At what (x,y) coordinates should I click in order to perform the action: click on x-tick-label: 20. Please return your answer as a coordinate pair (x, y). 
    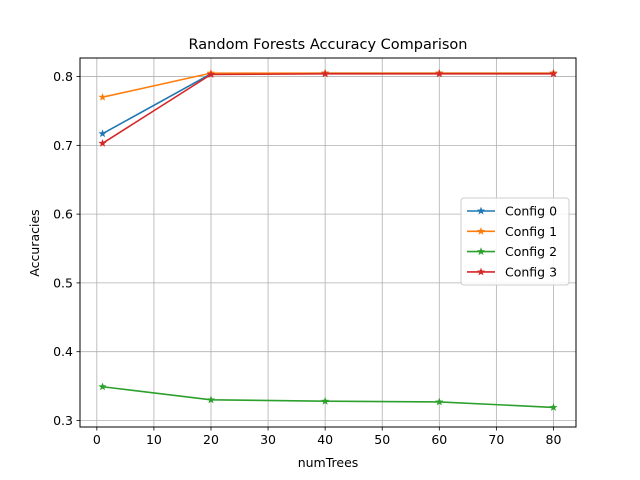
    Looking at the image, I should click on (211, 439).